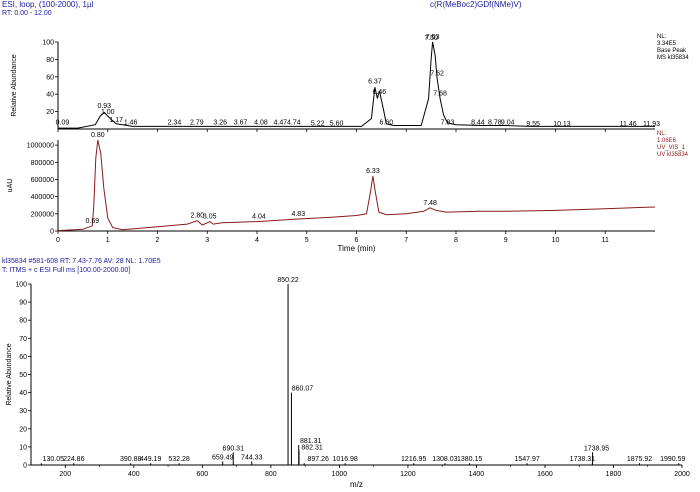  What do you see at coordinates (42, 197) in the screenshot?
I see `y-tick-label: 400000` at bounding box center [42, 197].